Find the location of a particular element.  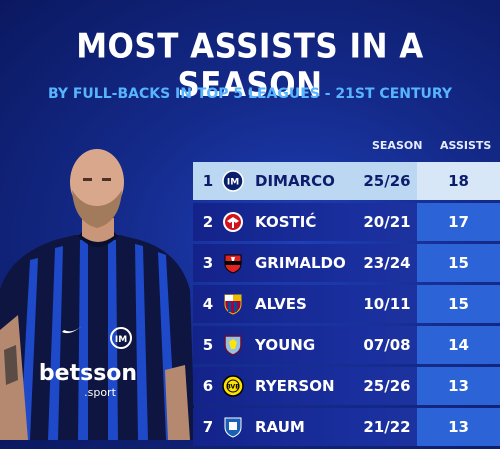

svg-text: .sport is located at coordinates (100, 392).